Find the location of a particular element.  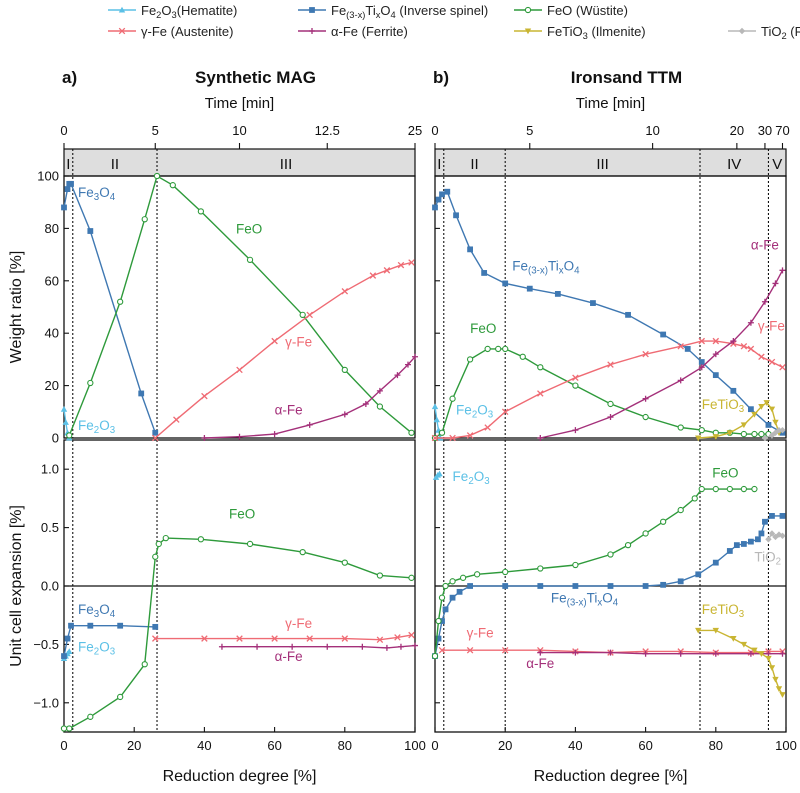

time-tick-label: 12.5 is located at coordinates (327, 130).